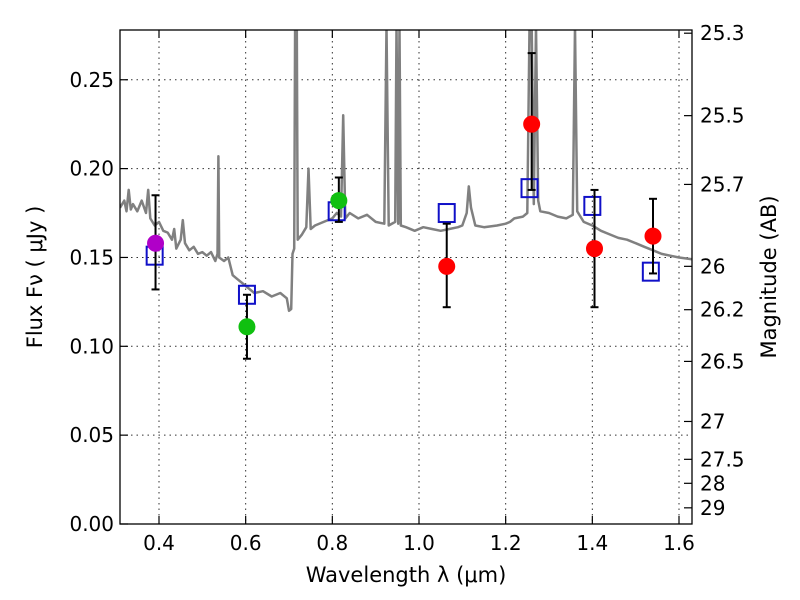 The width and height of the screenshot is (800, 600). What do you see at coordinates (406, 575) in the screenshot?
I see `x-axis-title: Wavelength λ (μm)` at bounding box center [406, 575].